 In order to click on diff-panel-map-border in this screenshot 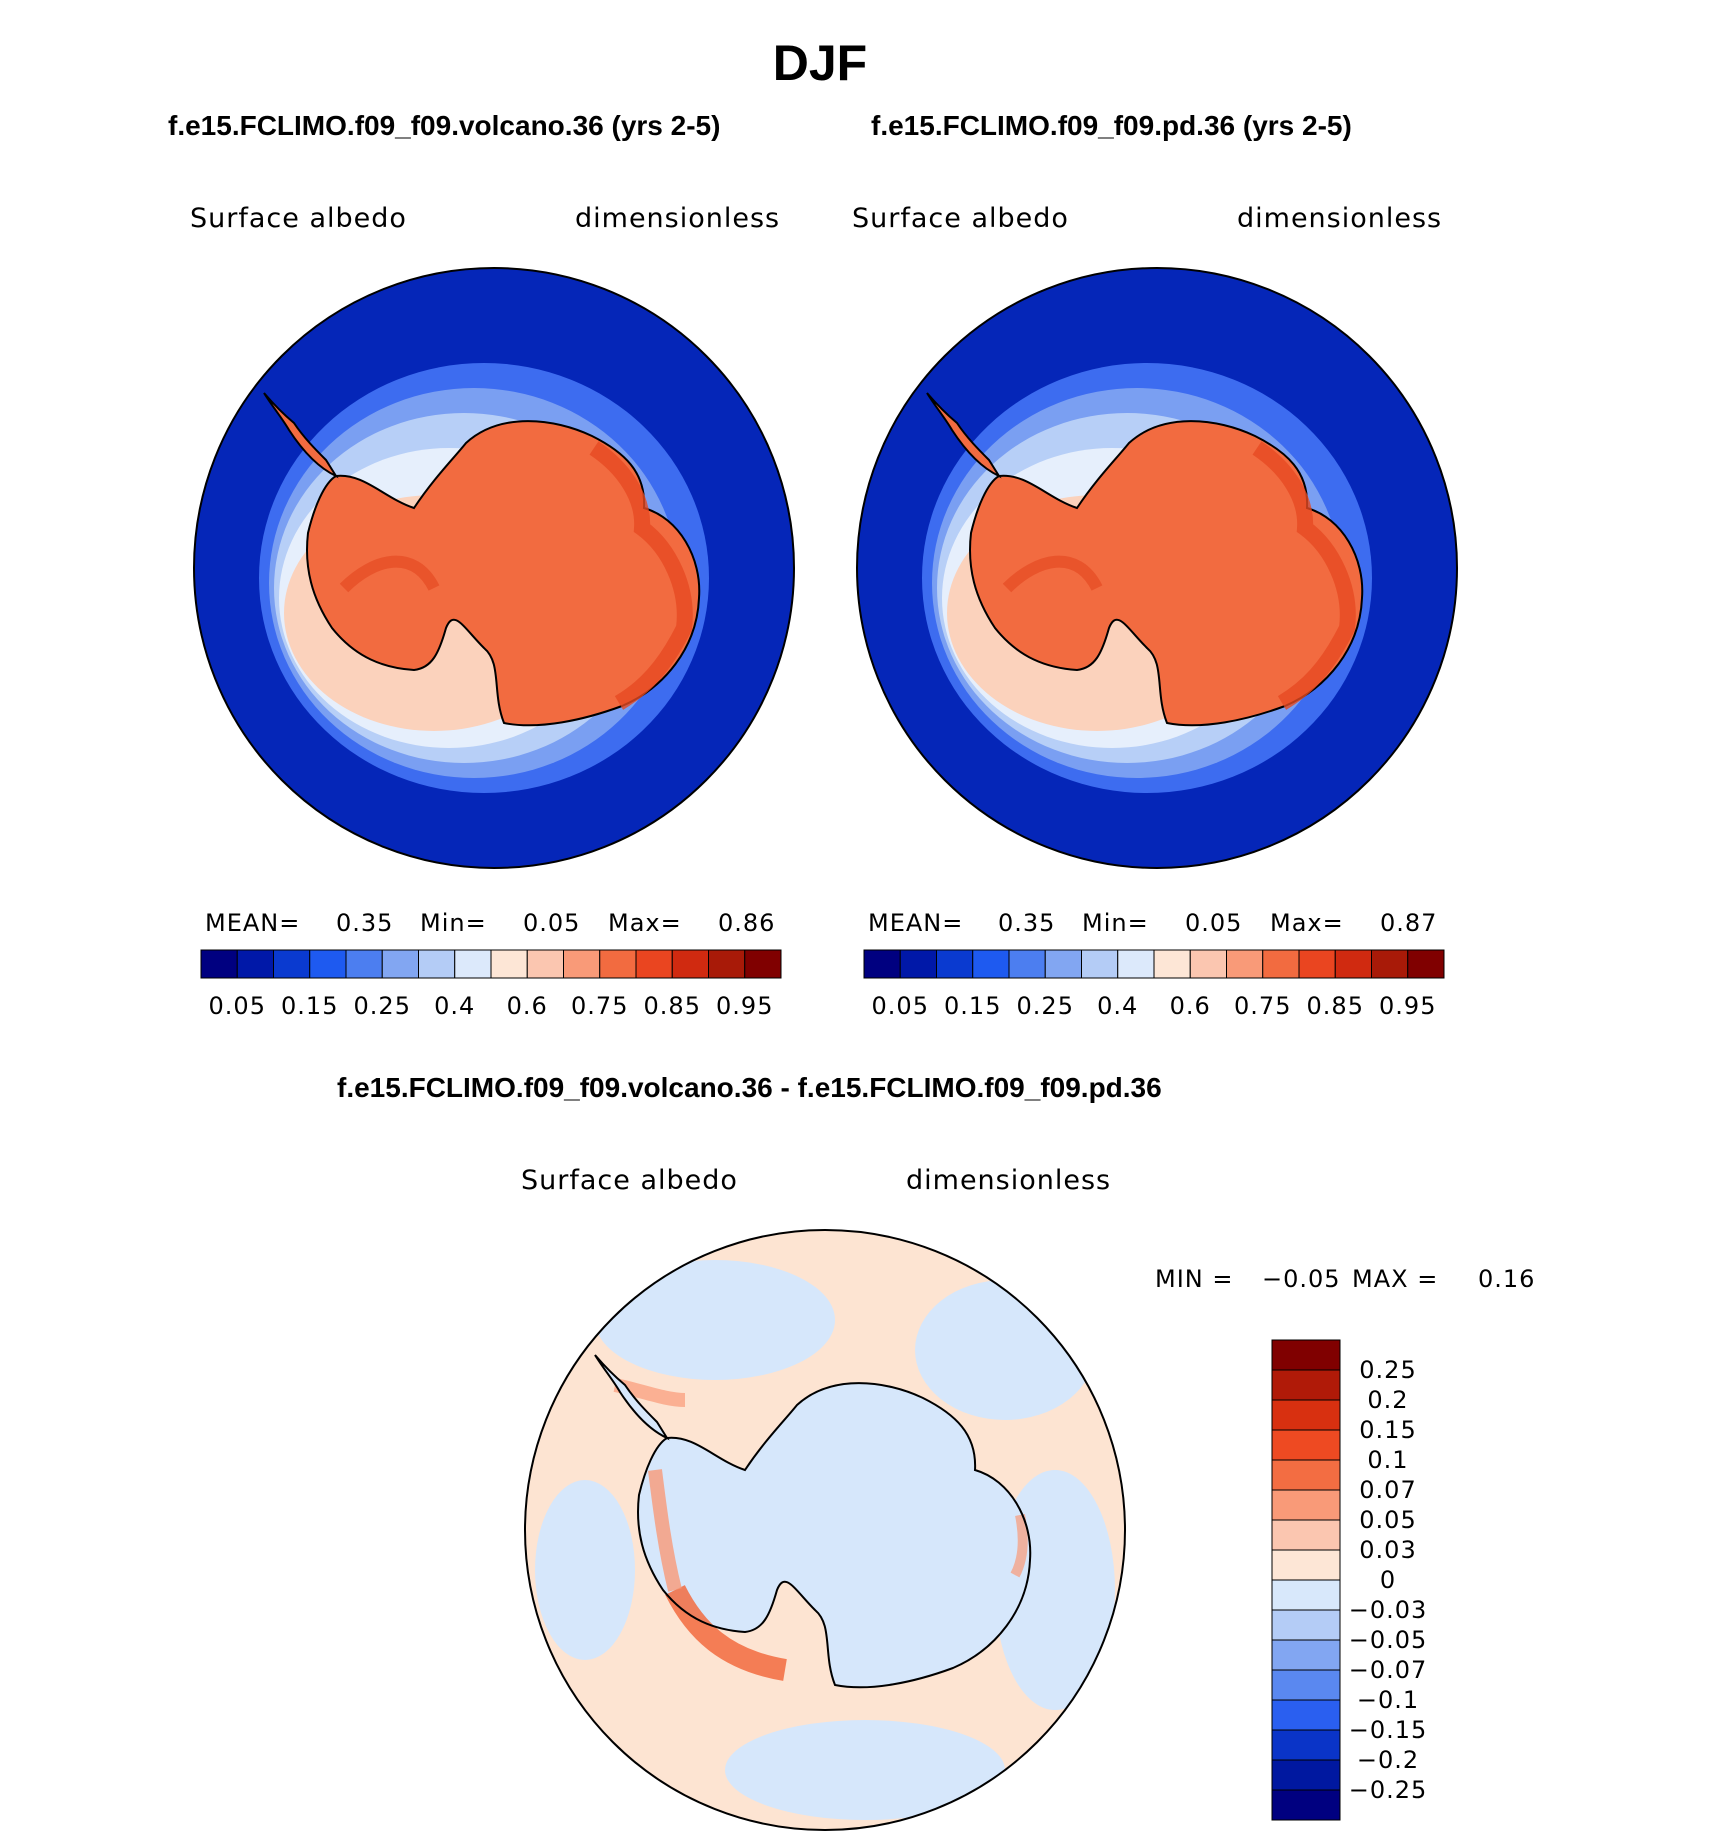, I will do `click(825, 1530)`.